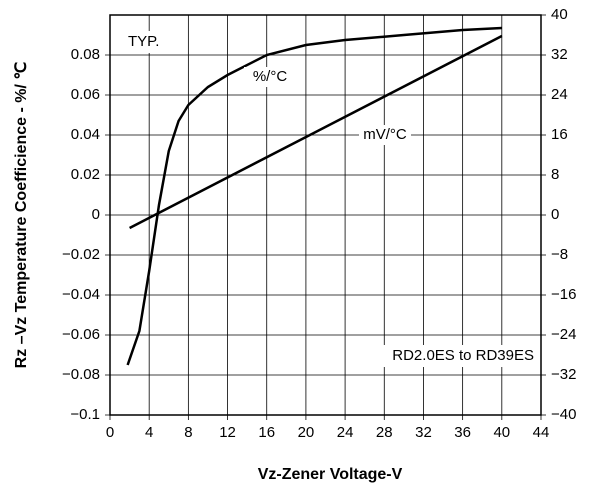 This screenshot has height=491, width=602. I want to click on series-label: mV/°C, so click(385, 134).